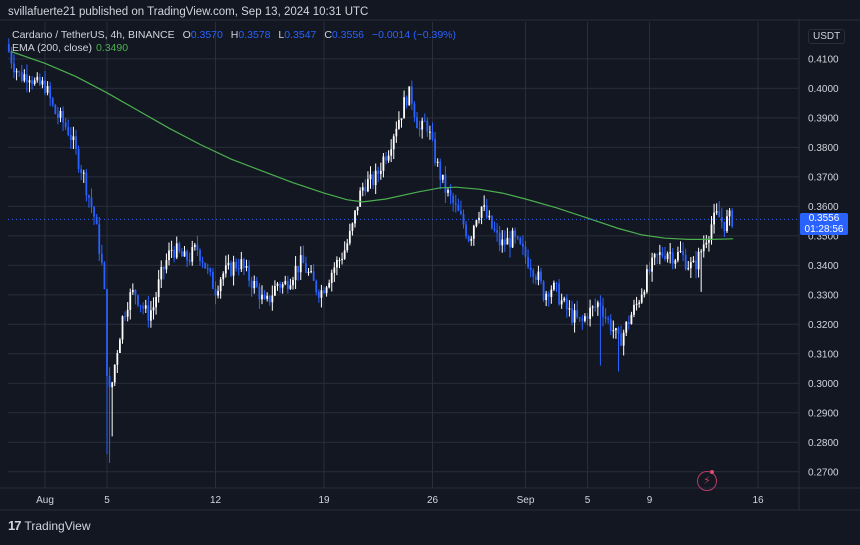 Image resolution: width=860 pixels, height=545 pixels. Describe the element at coordinates (823, 59) in the screenshot. I see `y-tick-label: 0.4100` at that location.